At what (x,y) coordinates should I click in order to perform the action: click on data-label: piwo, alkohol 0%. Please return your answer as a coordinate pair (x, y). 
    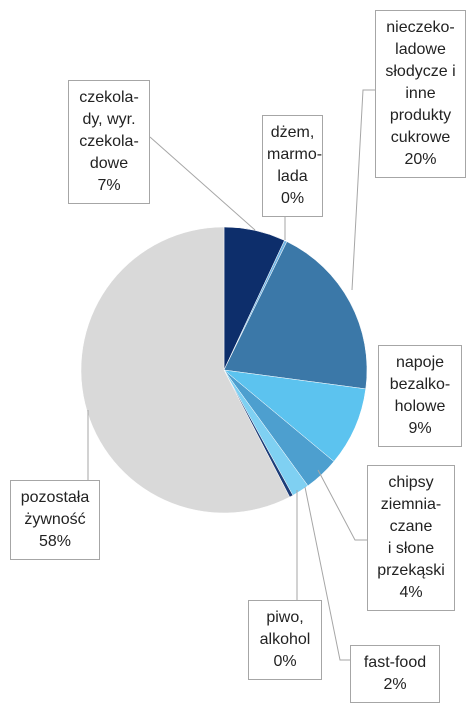
    Looking at the image, I should click on (285, 640).